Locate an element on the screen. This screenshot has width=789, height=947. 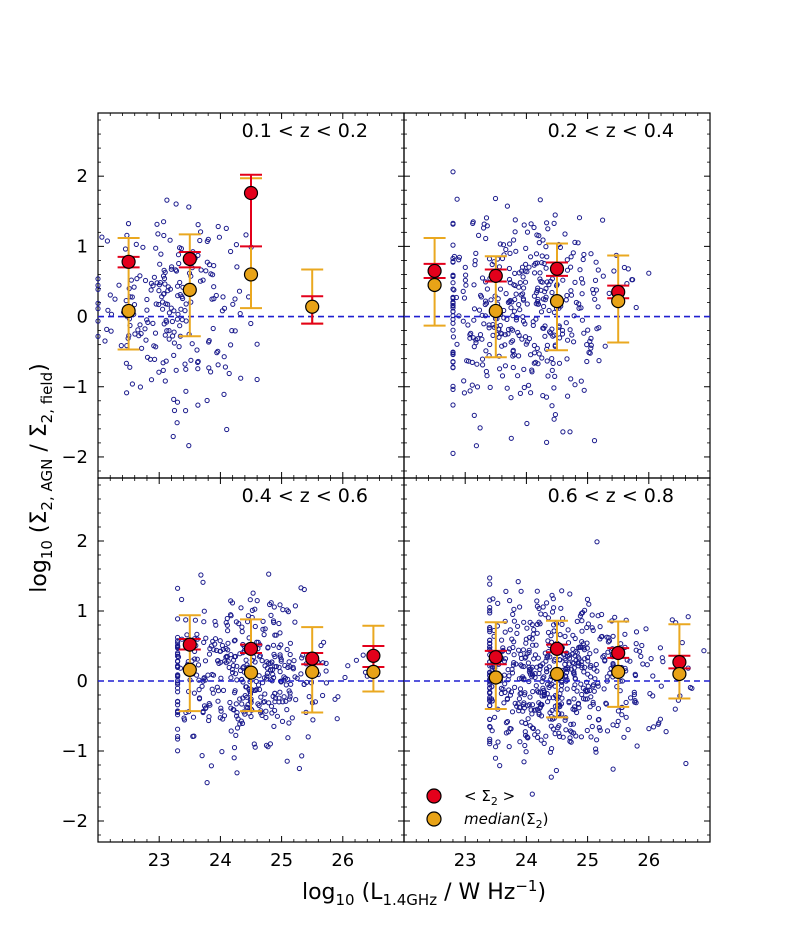
x-tick-label: 26 is located at coordinates (342, 860).